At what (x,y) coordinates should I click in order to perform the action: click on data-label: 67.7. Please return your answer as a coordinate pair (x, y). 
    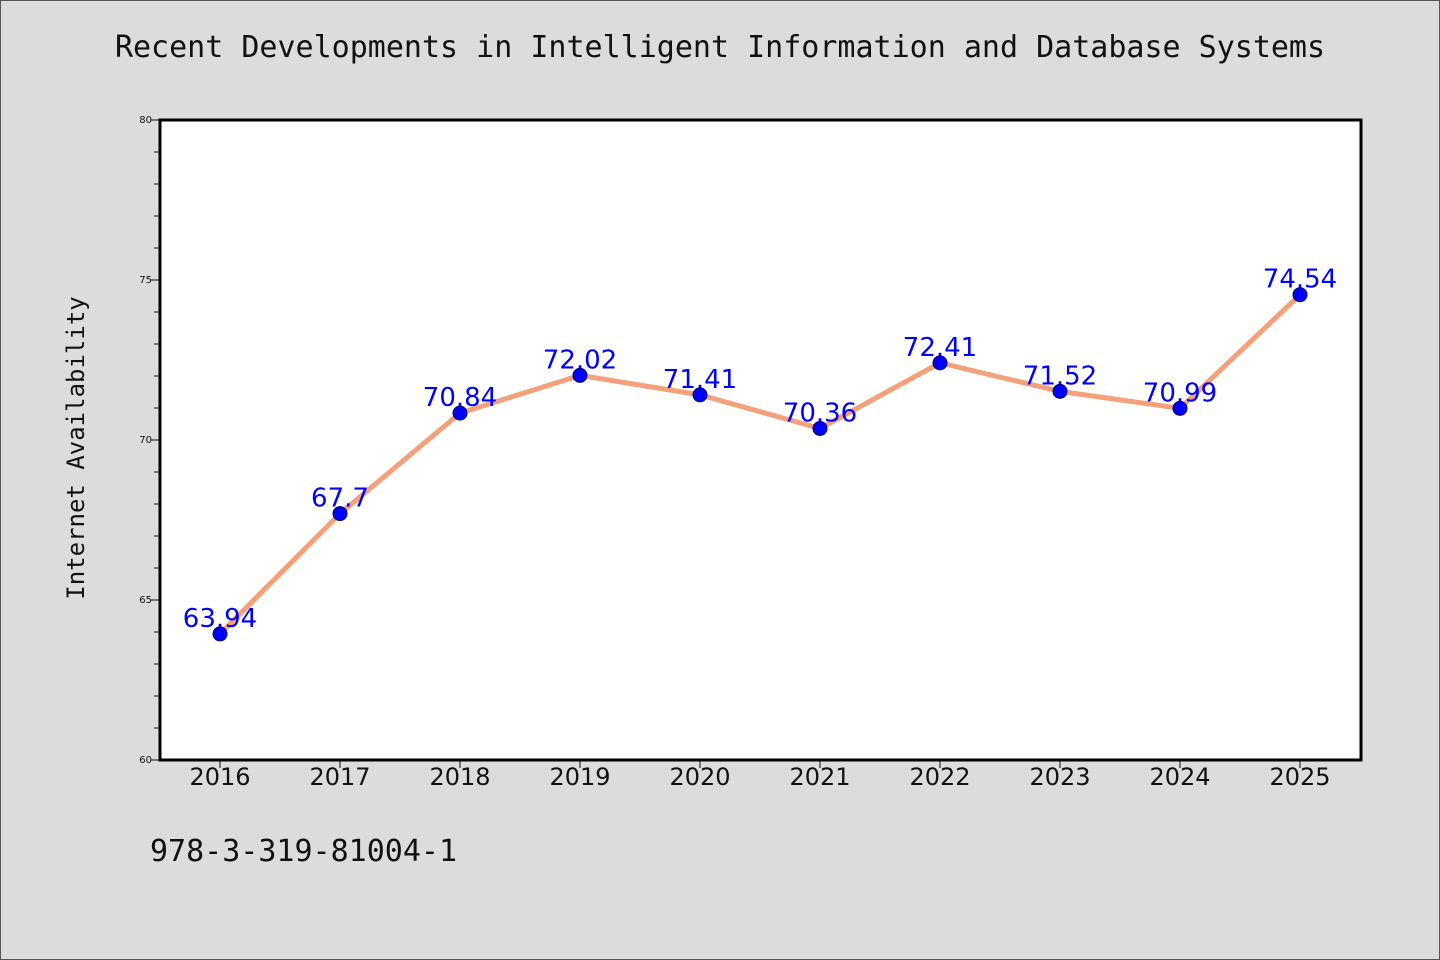
    Looking at the image, I should click on (340, 499).